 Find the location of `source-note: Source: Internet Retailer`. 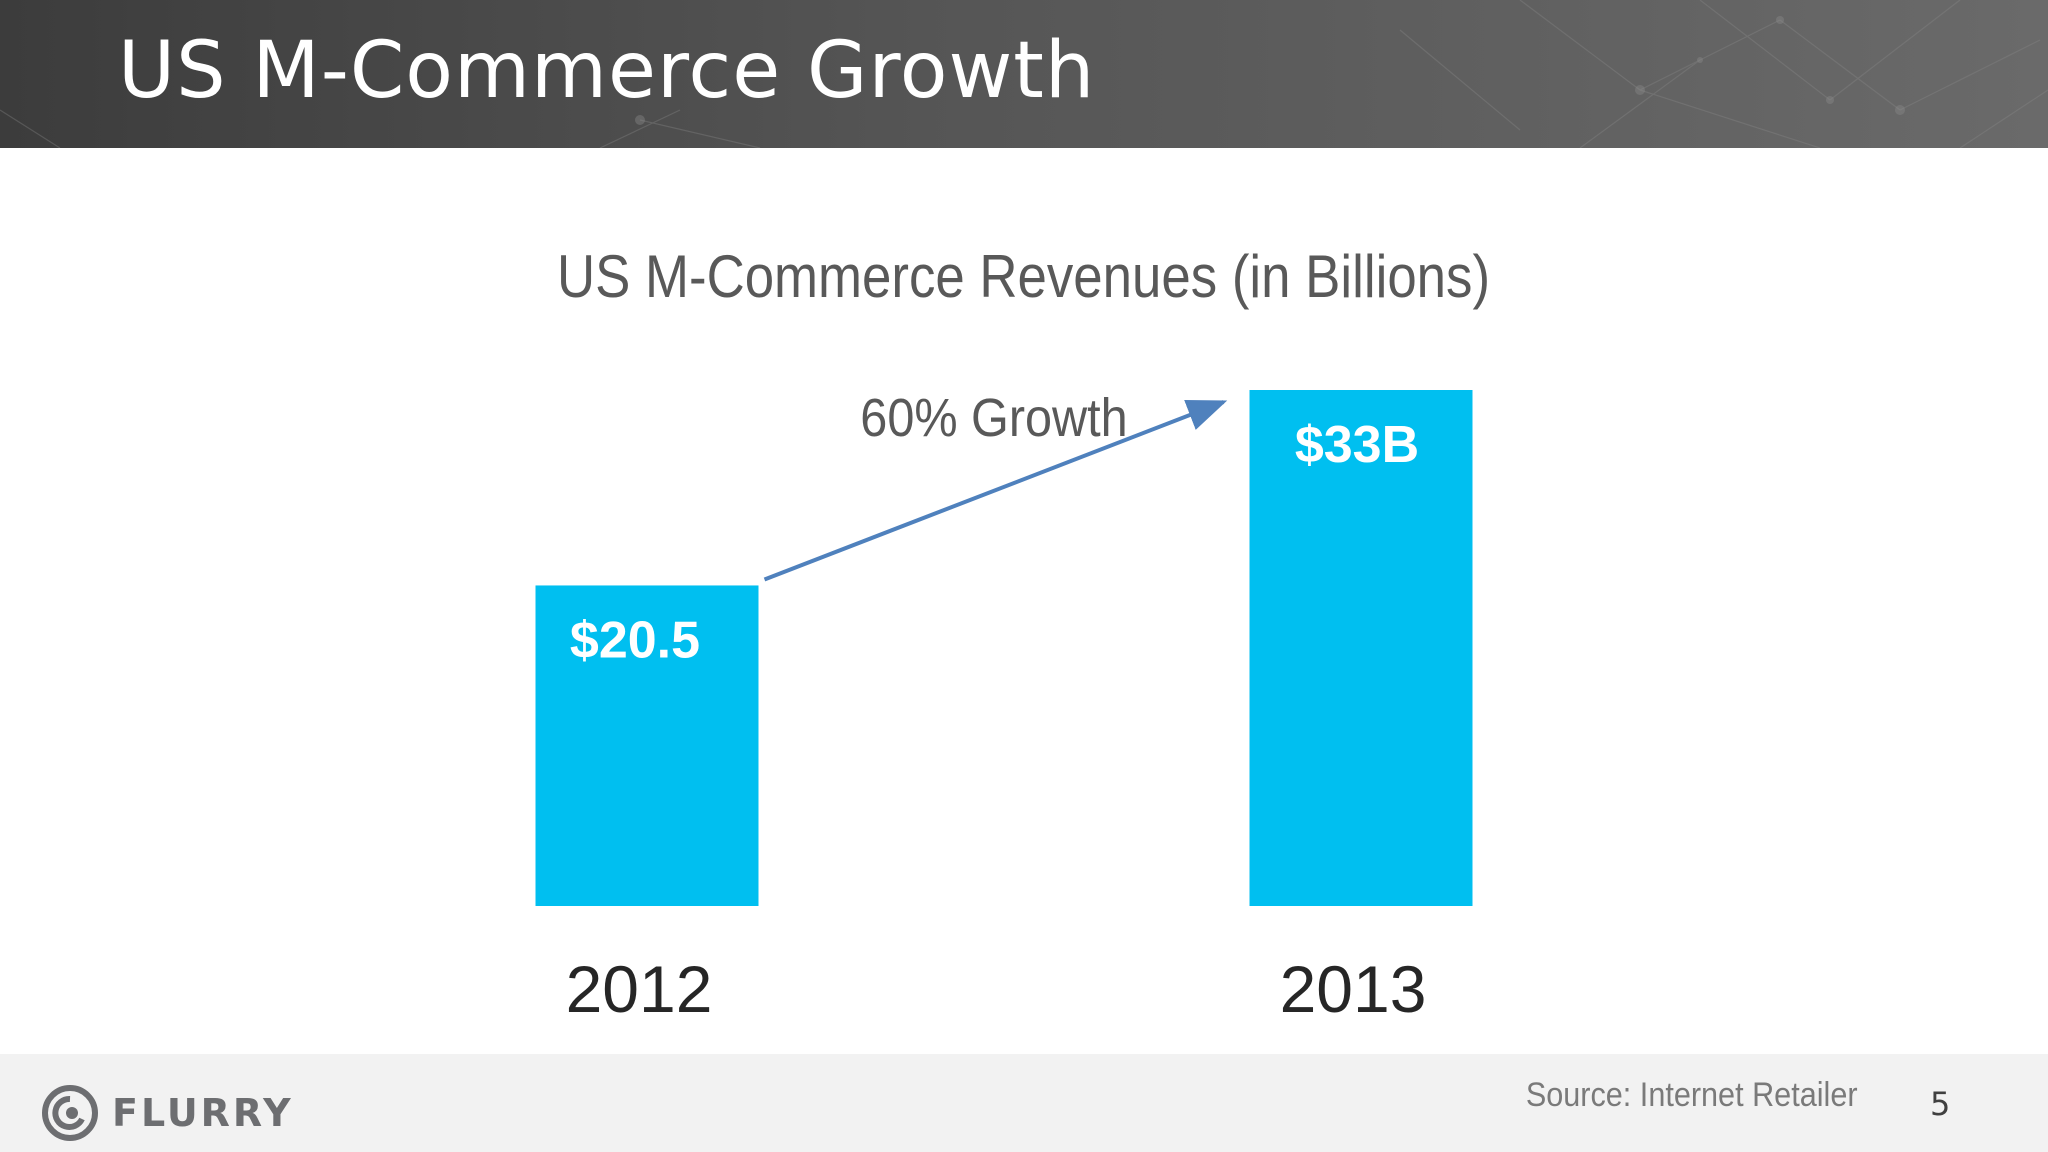

source-note: Source: Internet Retailer is located at coordinates (1692, 1095).